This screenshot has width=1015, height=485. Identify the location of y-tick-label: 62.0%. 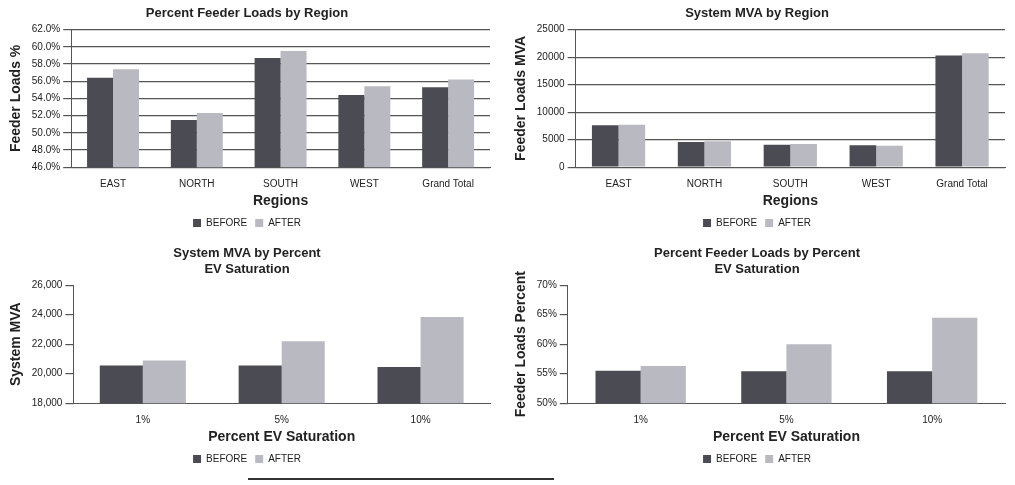
(46, 29).